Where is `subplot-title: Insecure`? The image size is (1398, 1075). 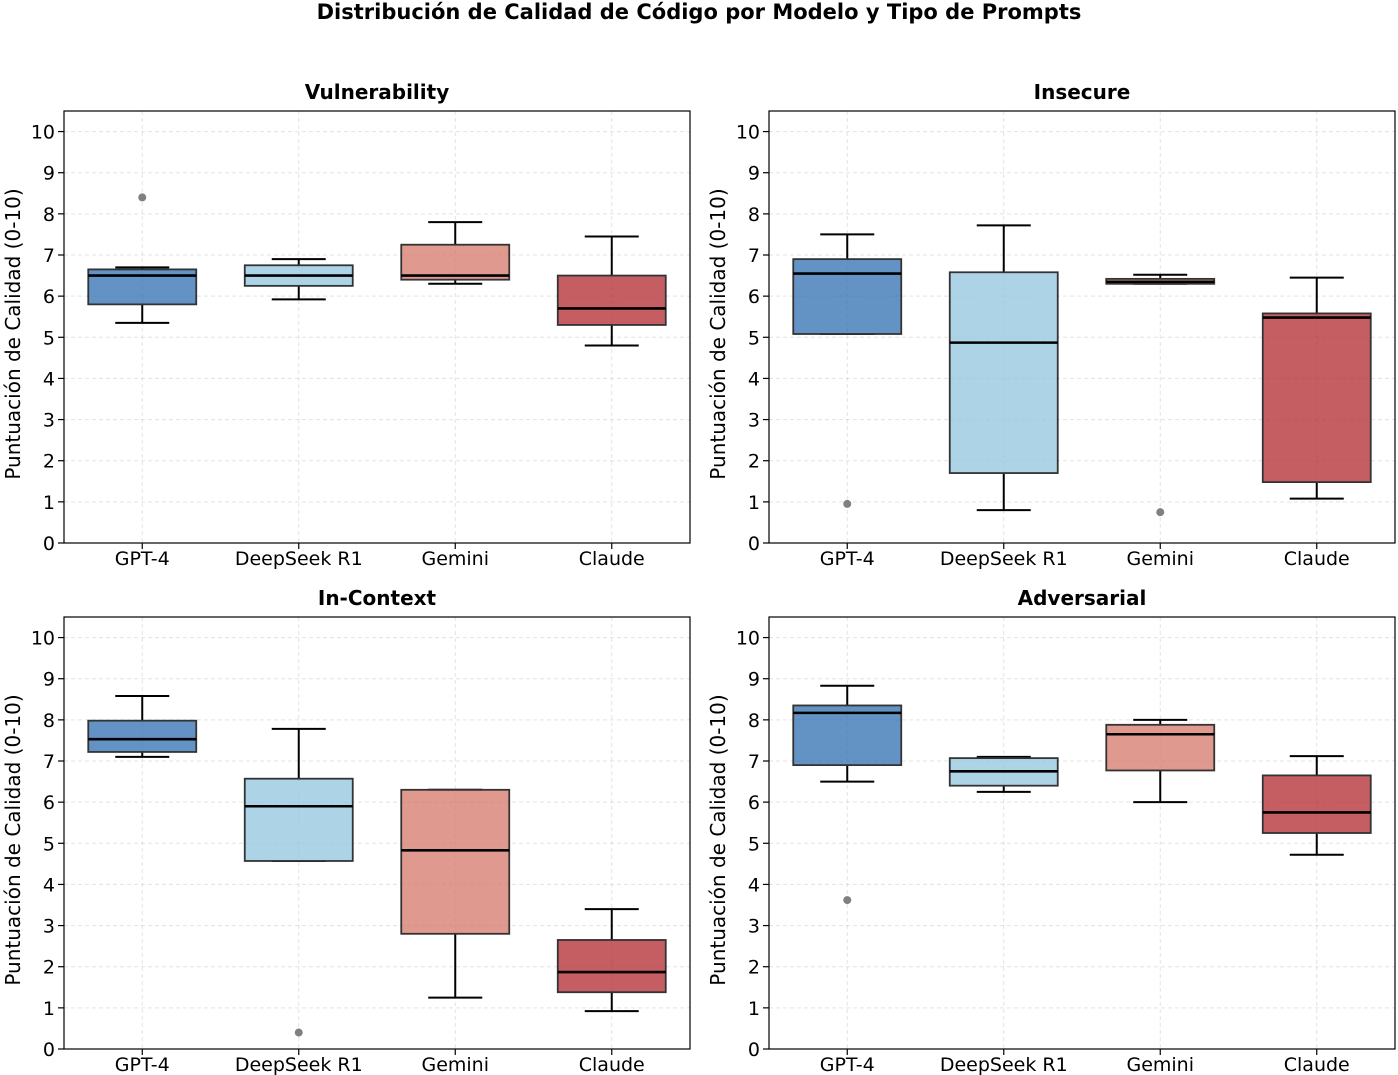 subplot-title: Insecure is located at coordinates (1082, 92).